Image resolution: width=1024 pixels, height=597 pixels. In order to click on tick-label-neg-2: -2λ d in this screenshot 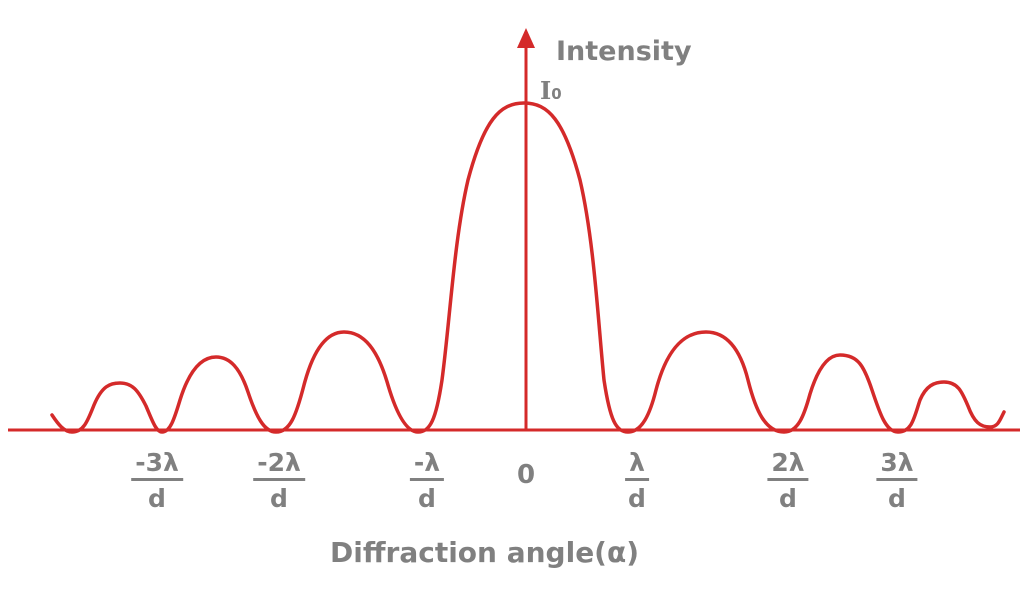, I will do `click(279, 480)`.